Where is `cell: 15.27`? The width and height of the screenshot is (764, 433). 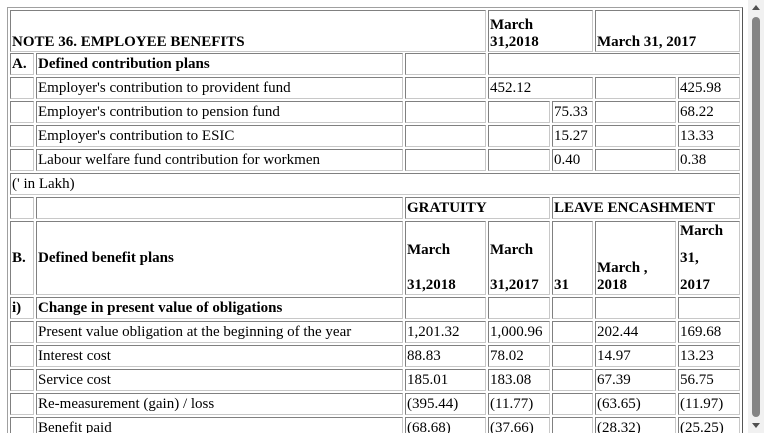 cell: 15.27 is located at coordinates (572, 136).